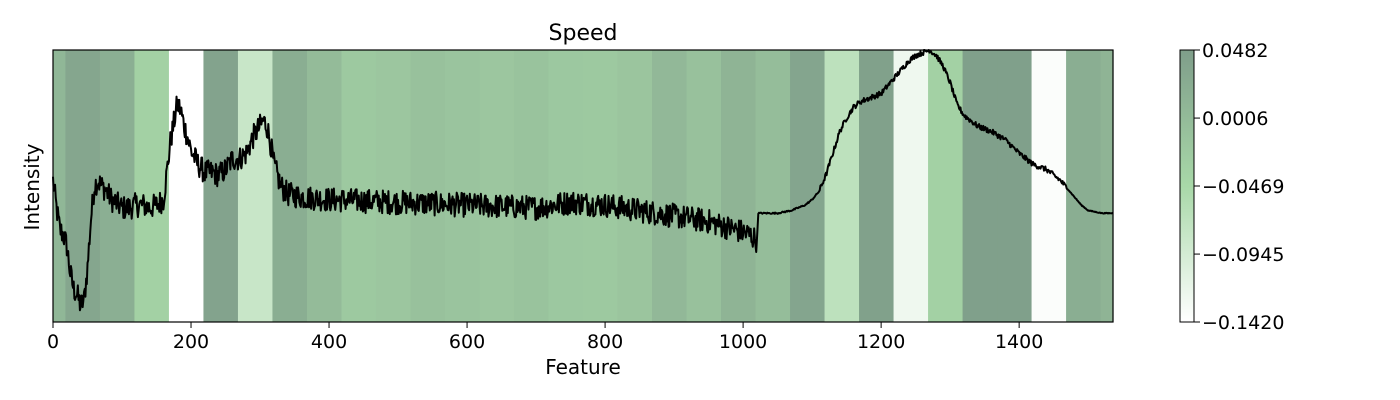 The width and height of the screenshot is (1400, 400). I want to click on colorbar-ticks: 0.0482 0.0006 −0.0469 −0.0945 −0.1420, so click(1239, 187).